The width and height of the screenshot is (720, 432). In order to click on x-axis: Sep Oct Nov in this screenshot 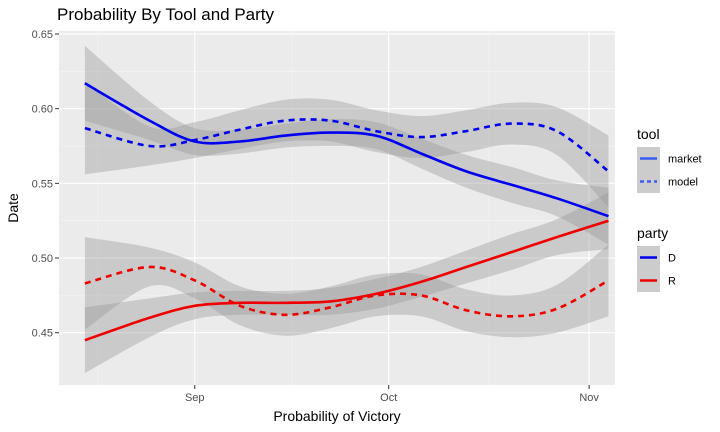, I will do `click(392, 394)`.